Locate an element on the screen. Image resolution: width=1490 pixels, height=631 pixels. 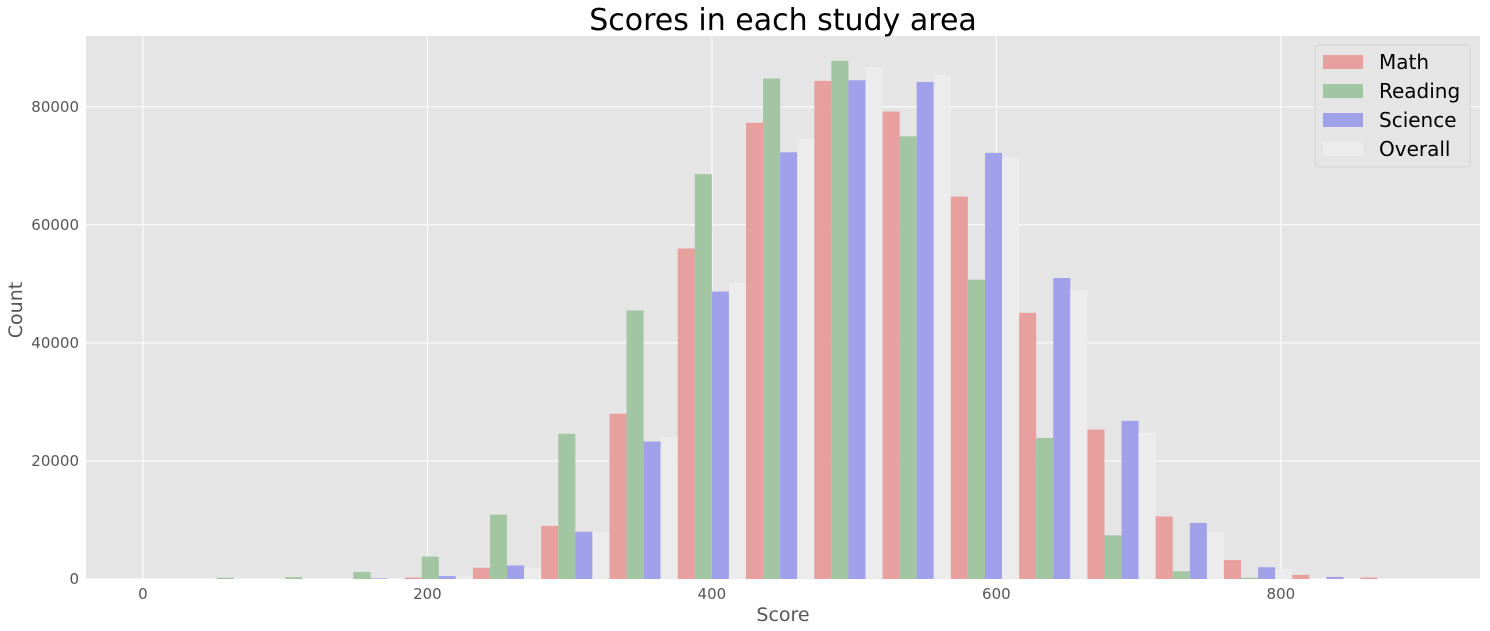
x-tick-label: 0 is located at coordinates (143, 594).